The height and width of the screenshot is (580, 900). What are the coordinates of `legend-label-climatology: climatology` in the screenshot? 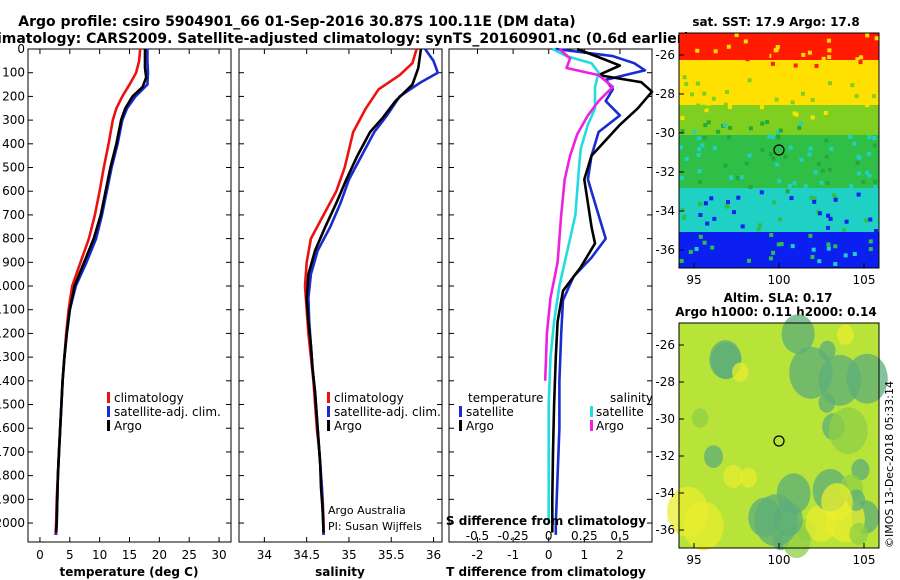 It's located at (149, 398).